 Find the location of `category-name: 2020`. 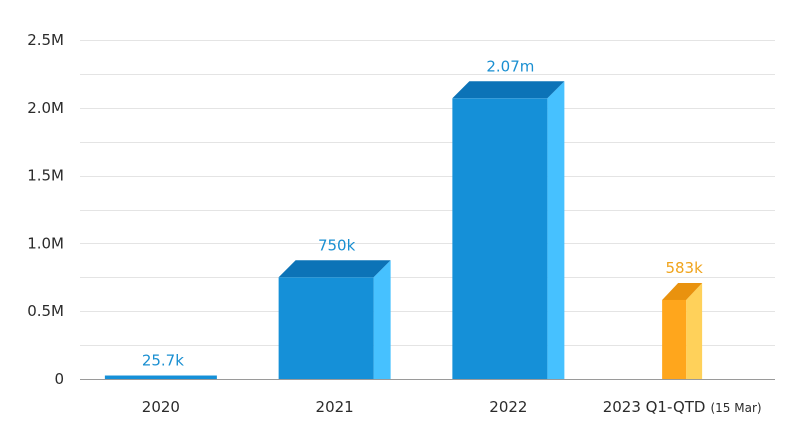

category-name: 2020 is located at coordinates (161, 407).